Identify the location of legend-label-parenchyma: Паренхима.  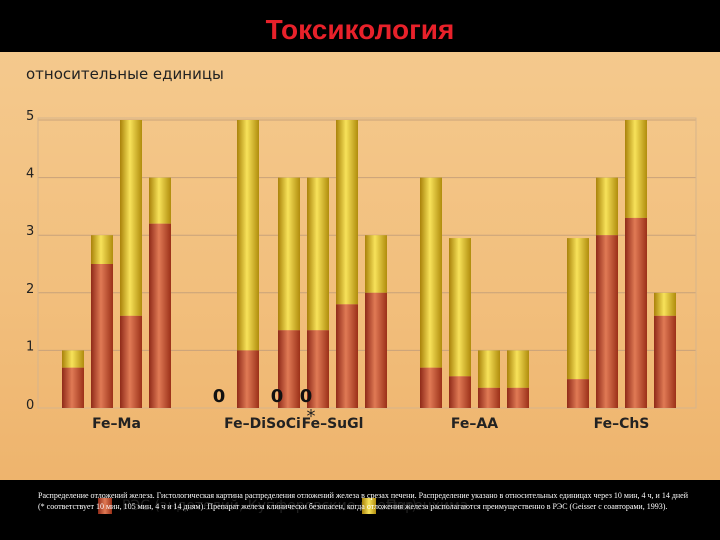
(427, 506).